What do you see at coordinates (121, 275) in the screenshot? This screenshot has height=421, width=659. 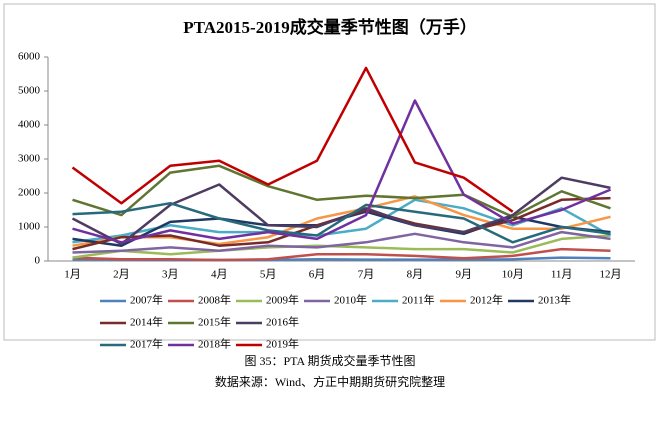 I see `x-tick-label: 2月` at bounding box center [121, 275].